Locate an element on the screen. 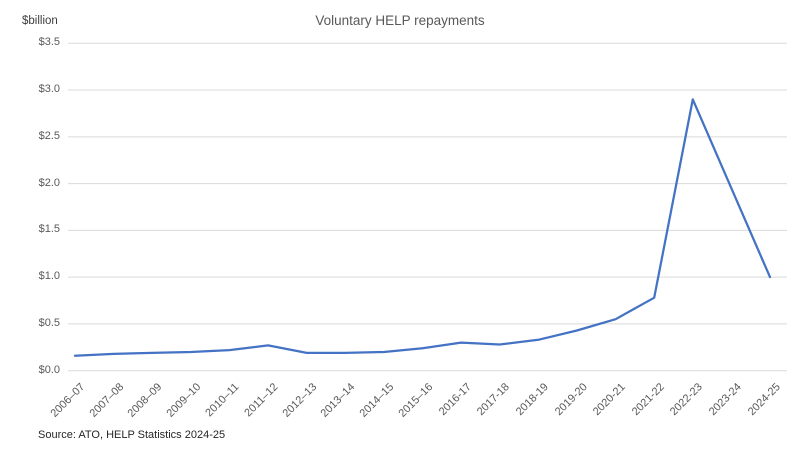  y-tick-label: $2.5 is located at coordinates (49, 135).